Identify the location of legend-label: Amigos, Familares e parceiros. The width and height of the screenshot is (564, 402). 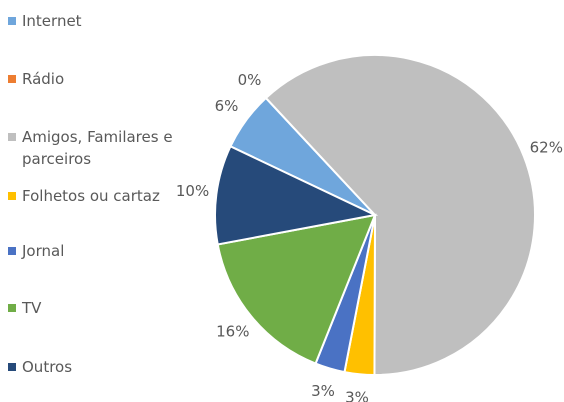
(97, 148).